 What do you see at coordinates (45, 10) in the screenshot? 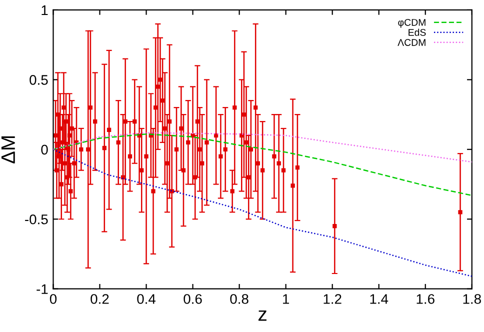
I see `y-tick-label: 1` at bounding box center [45, 10].